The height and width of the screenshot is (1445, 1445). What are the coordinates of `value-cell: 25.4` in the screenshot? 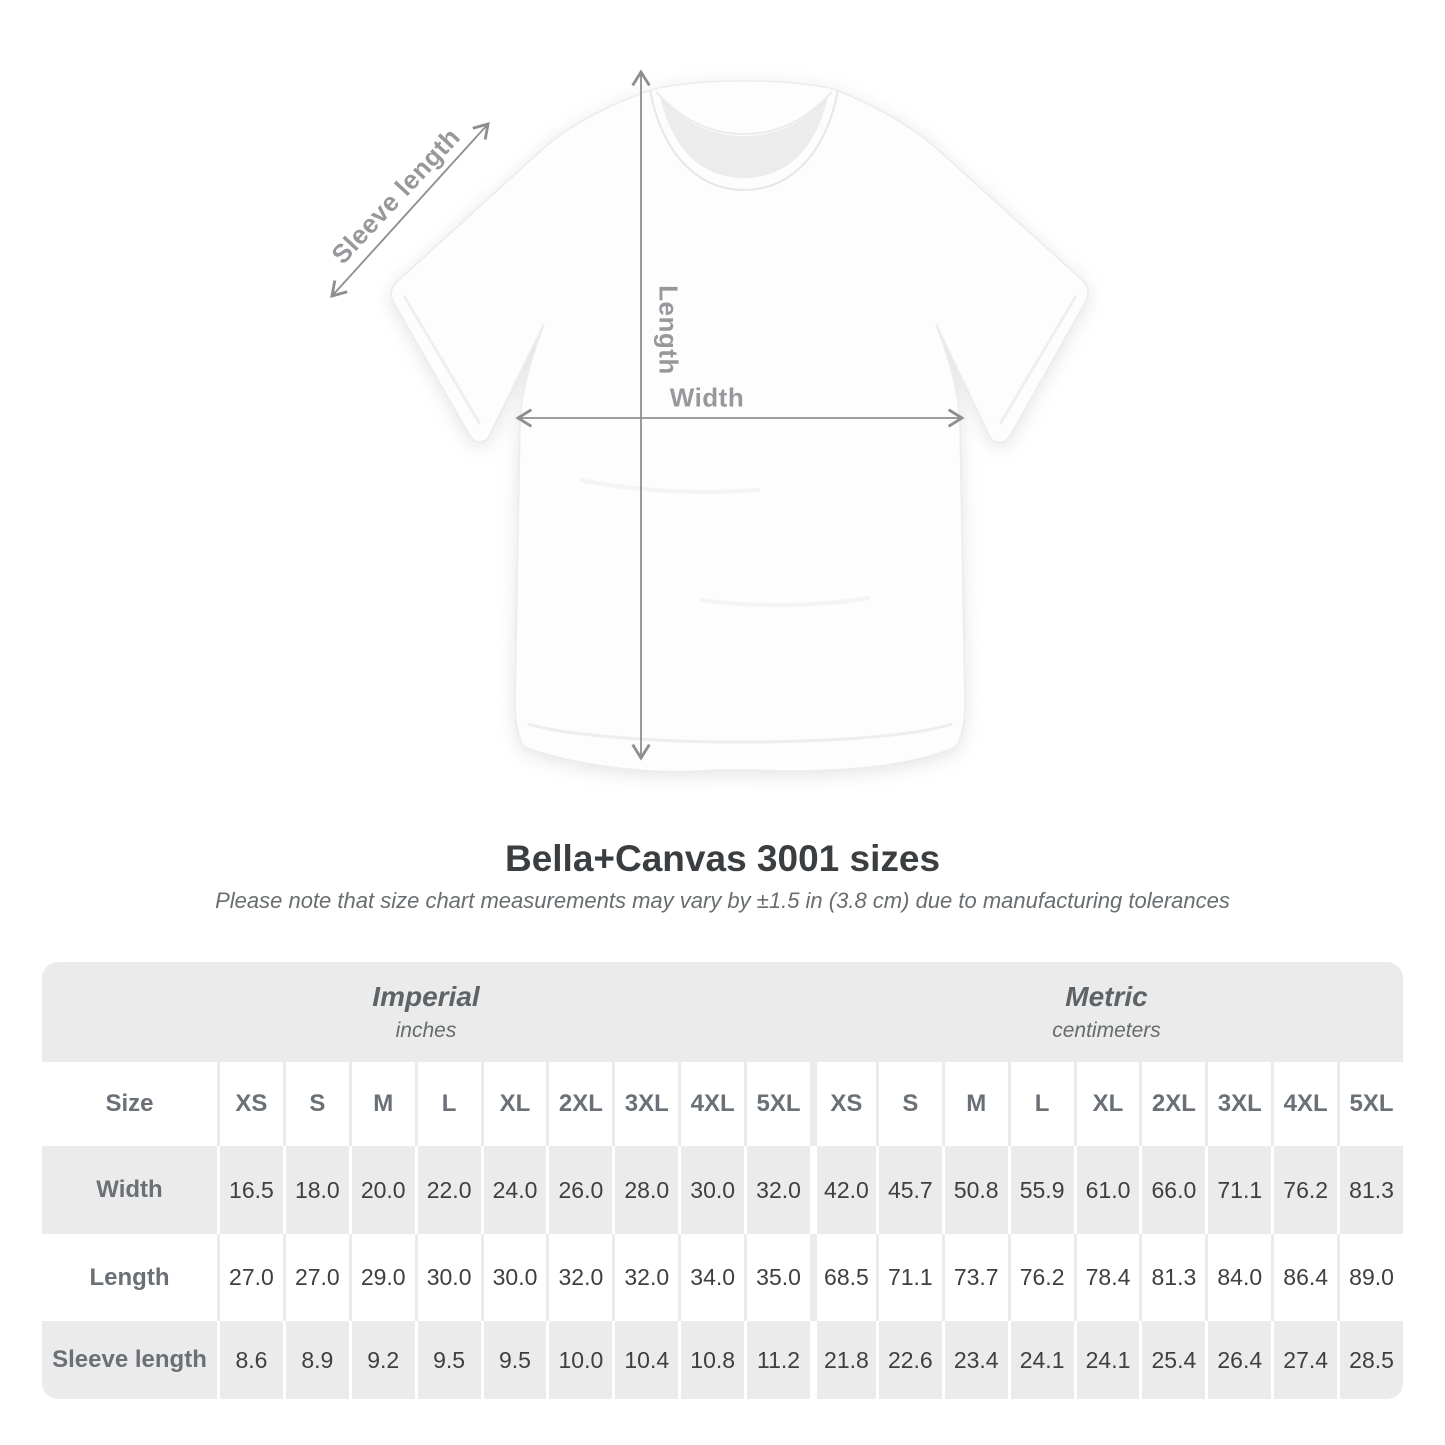 It's located at (1174, 1360).